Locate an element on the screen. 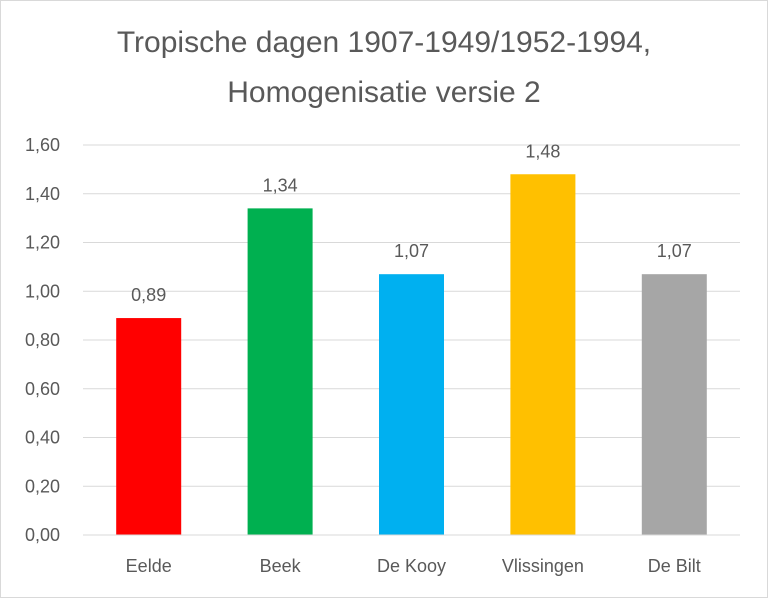 The image size is (768, 598). x-tick-label: Vlissingen is located at coordinates (543, 566).